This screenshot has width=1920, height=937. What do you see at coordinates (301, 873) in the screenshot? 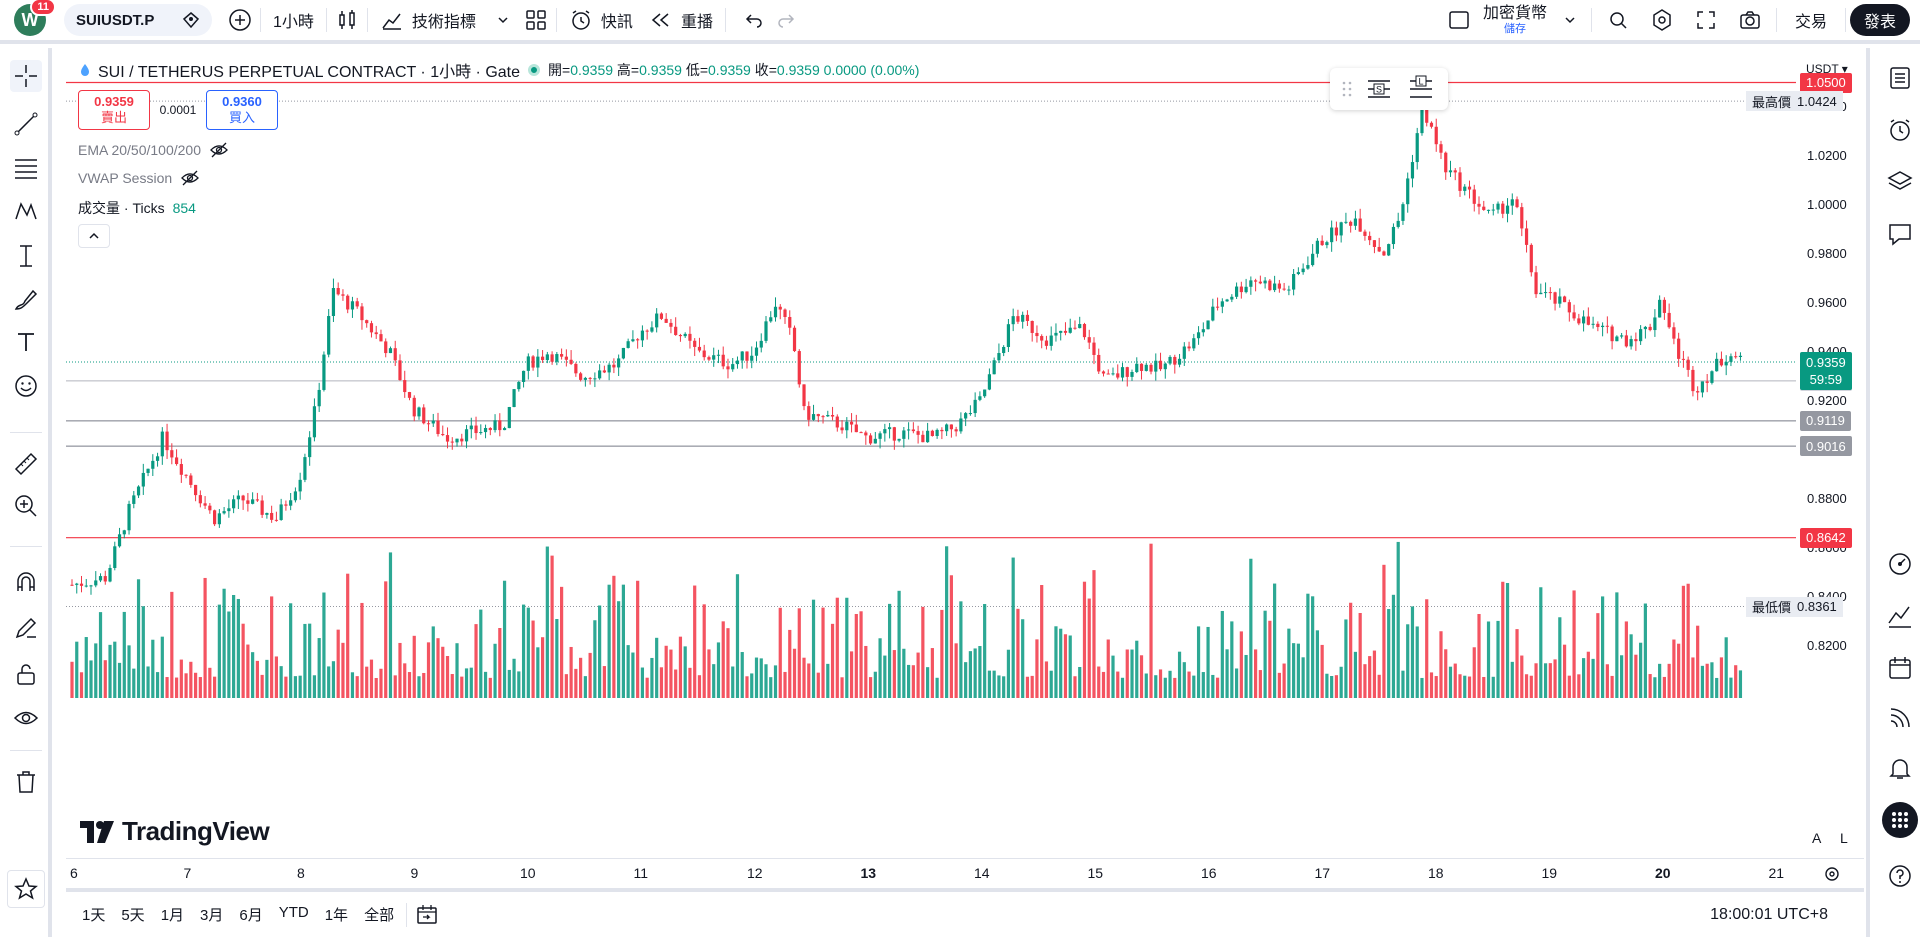
I see `time-tick-label: 8` at bounding box center [301, 873].